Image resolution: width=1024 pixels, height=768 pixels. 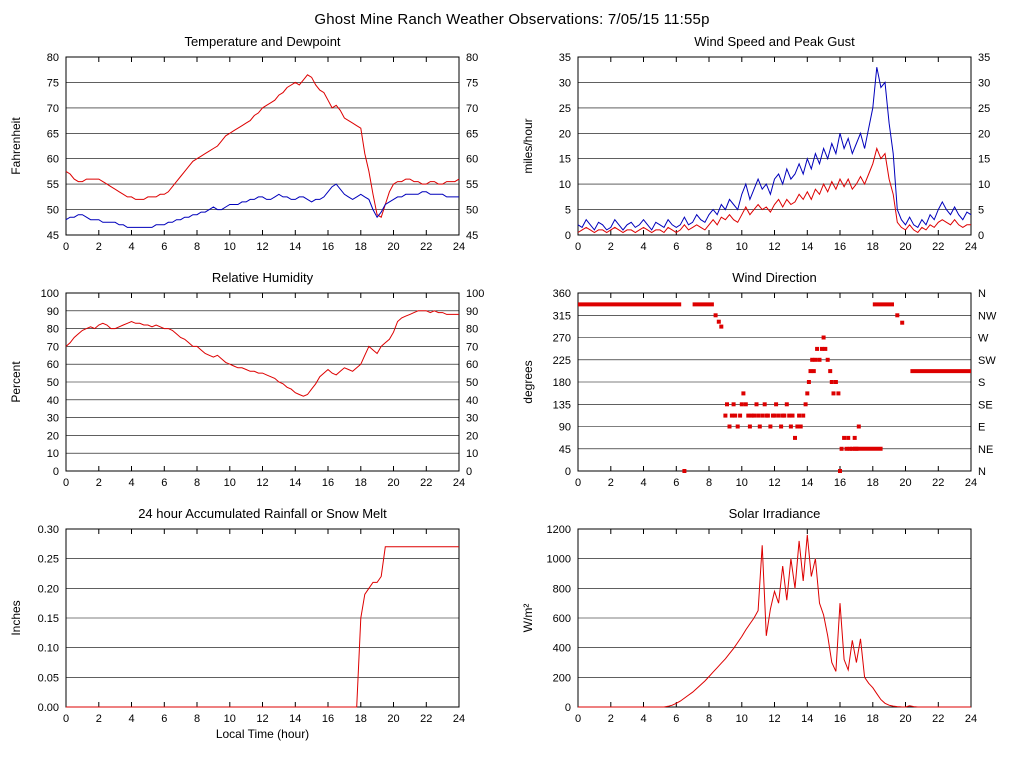 I want to click on svg-text: NE, so click(x=985, y=450).